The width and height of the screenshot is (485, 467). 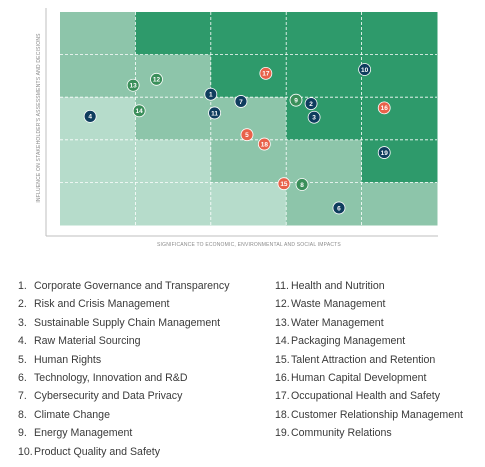 I want to click on issue-point: 18, so click(x=264, y=144).